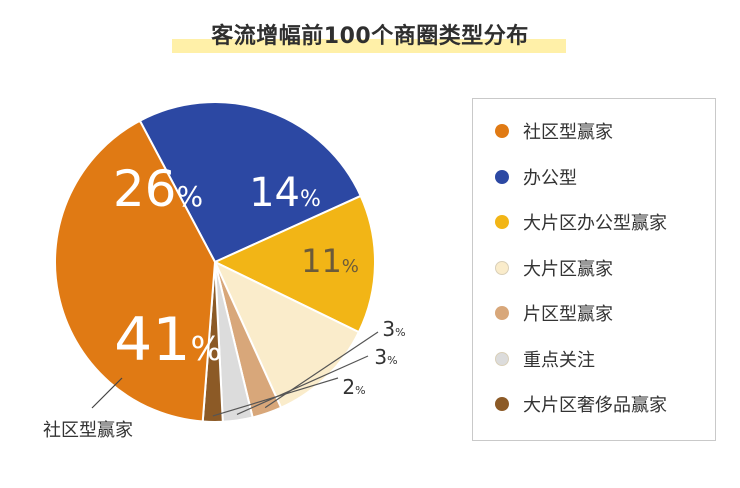 This screenshot has width=740, height=488. I want to click on legend-item: 大片区办公型赢家, so click(581, 222).